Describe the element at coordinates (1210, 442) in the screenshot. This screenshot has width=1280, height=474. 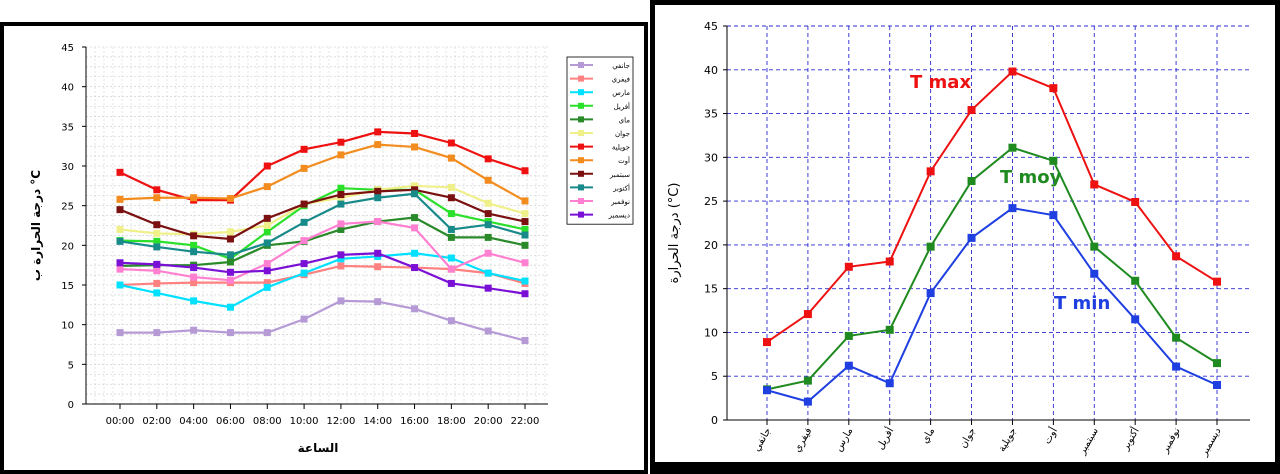
I see `x-tick-label: ديسمبر` at that location.